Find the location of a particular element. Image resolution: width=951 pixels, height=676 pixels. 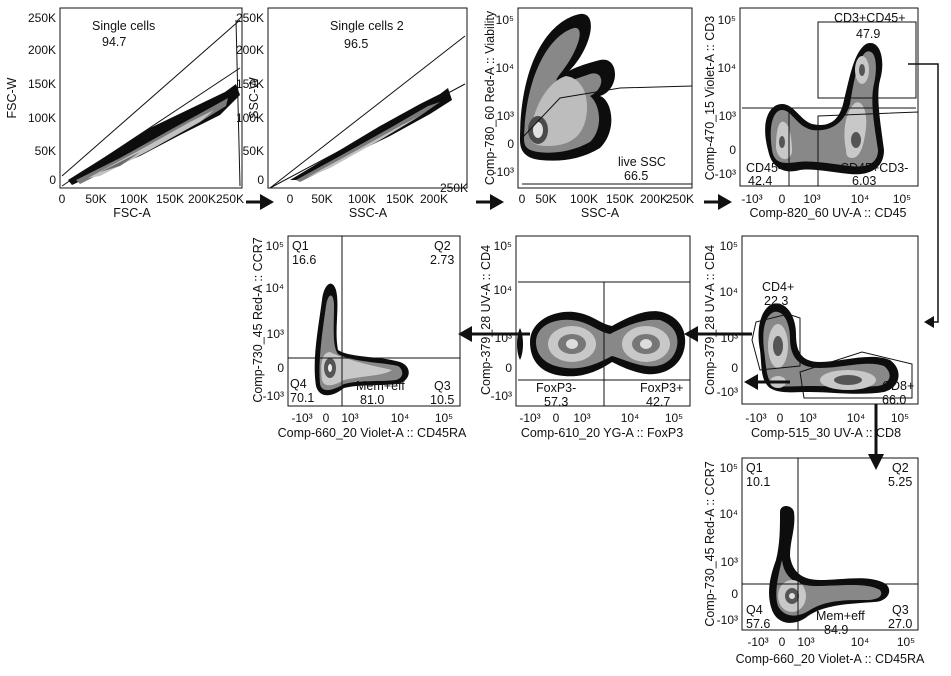

x-tick-label: 200K is located at coordinates (654, 199).